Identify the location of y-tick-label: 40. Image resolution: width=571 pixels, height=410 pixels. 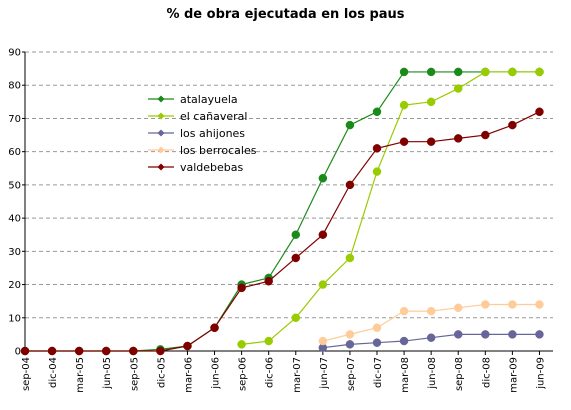
(14, 219).